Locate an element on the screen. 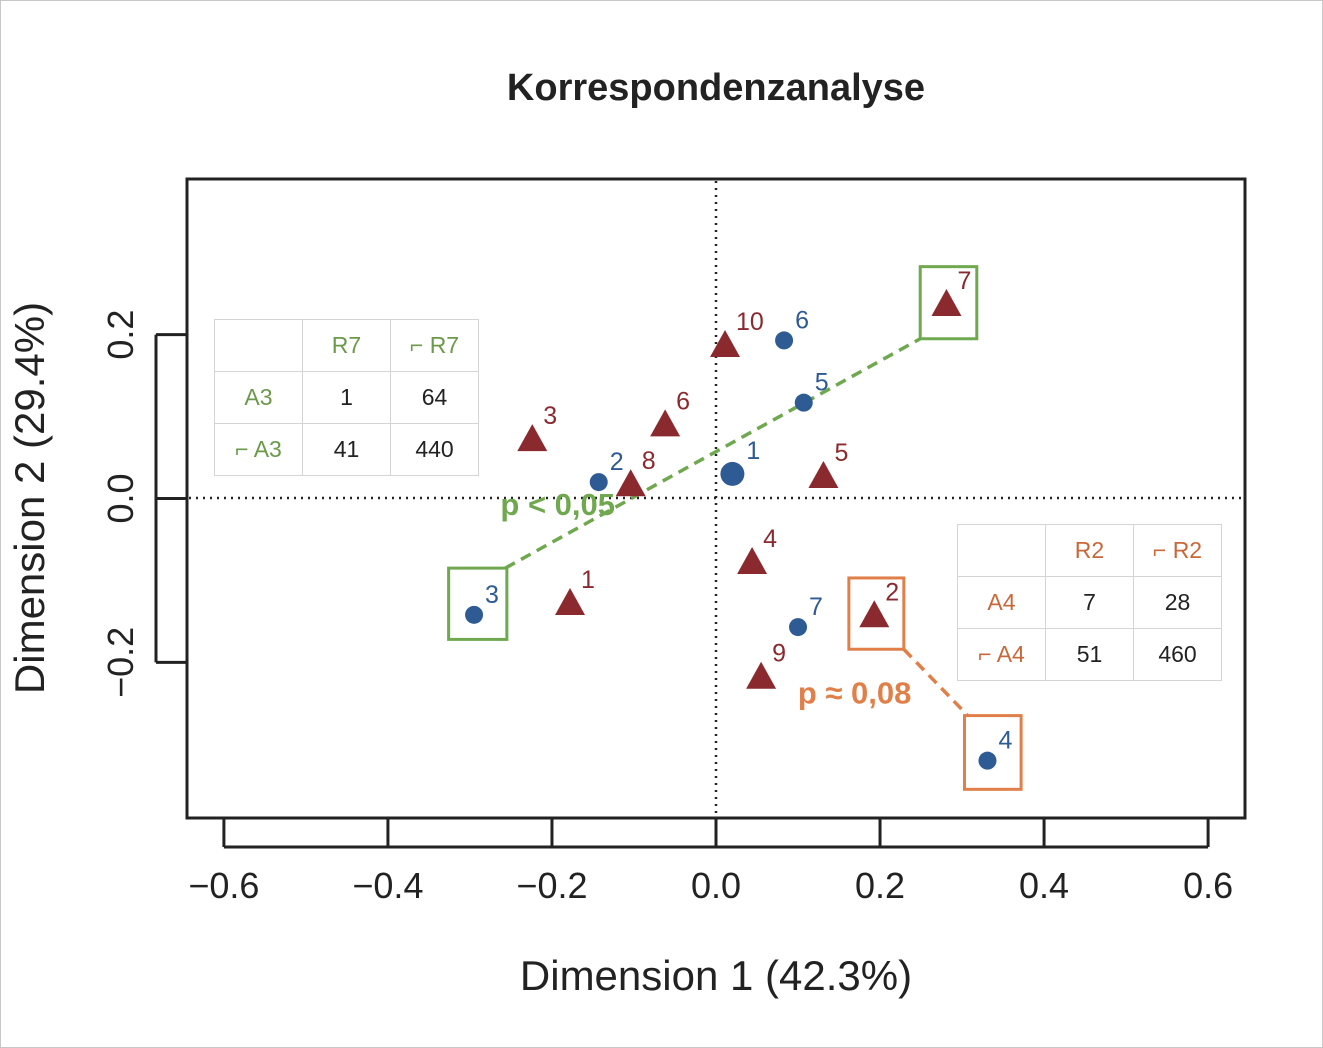 This screenshot has width=1323, height=1048. table-cell: 460 is located at coordinates (1177, 654).